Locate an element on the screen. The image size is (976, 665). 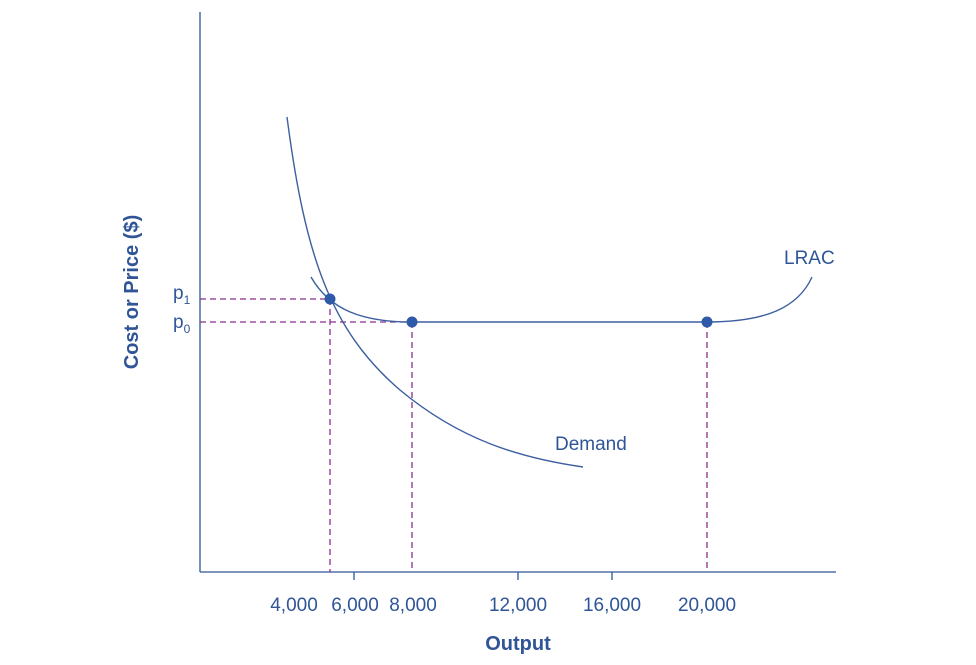
x-tick-label-4000: 4,000 is located at coordinates (294, 605).